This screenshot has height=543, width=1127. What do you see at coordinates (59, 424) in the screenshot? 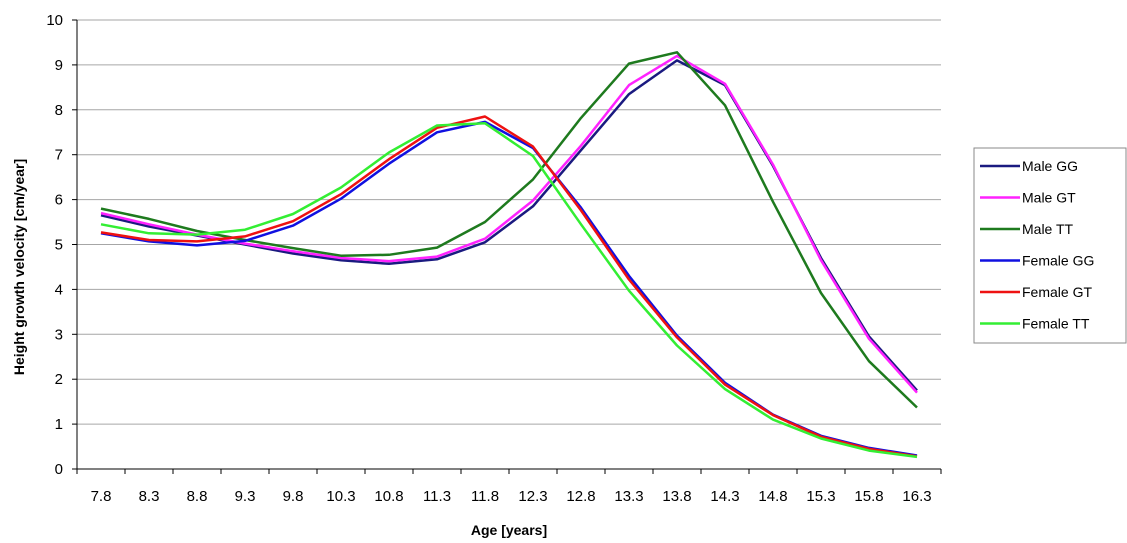
I see `y-tick-label: 1` at bounding box center [59, 424].